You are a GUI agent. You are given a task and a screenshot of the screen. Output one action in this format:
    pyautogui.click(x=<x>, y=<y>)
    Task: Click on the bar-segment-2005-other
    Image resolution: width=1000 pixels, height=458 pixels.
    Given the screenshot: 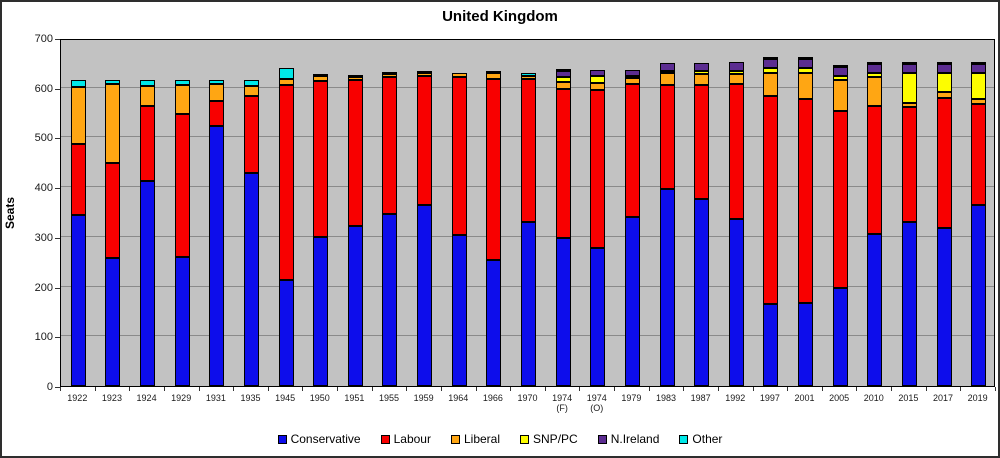 What is the action you would take?
    pyautogui.click(x=840, y=66)
    